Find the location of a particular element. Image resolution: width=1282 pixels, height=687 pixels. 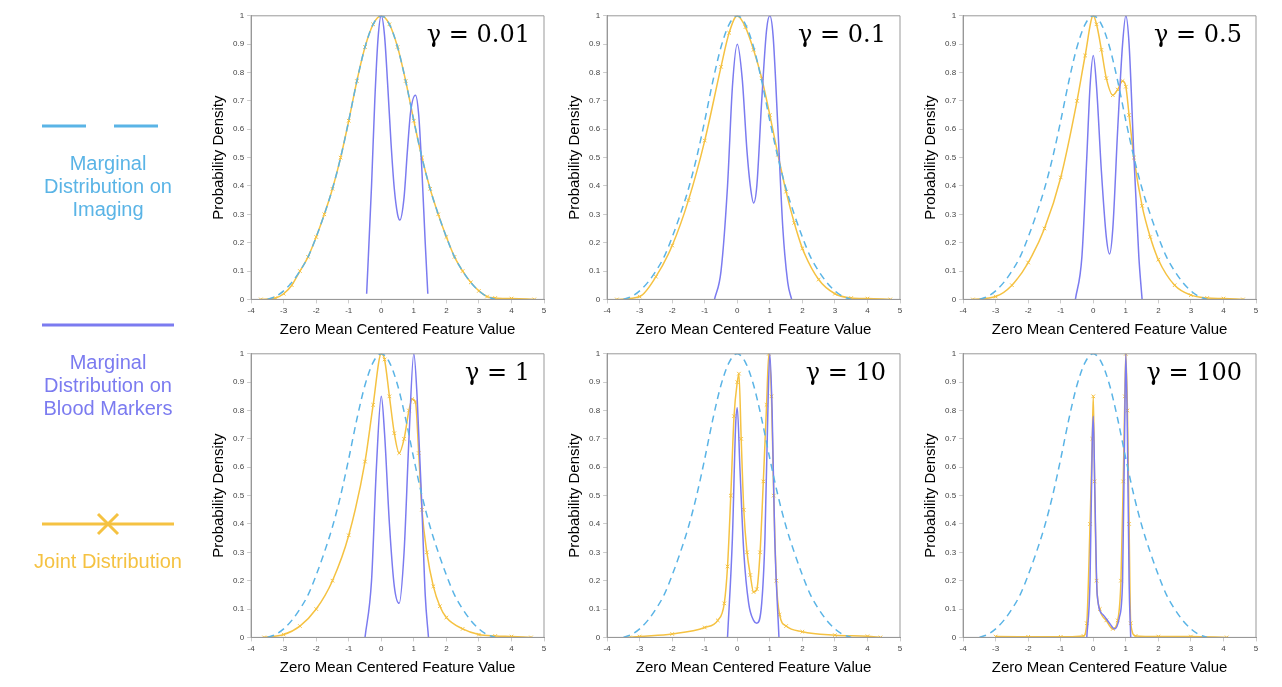

annotation: γ = 10 is located at coordinates (845, 371).